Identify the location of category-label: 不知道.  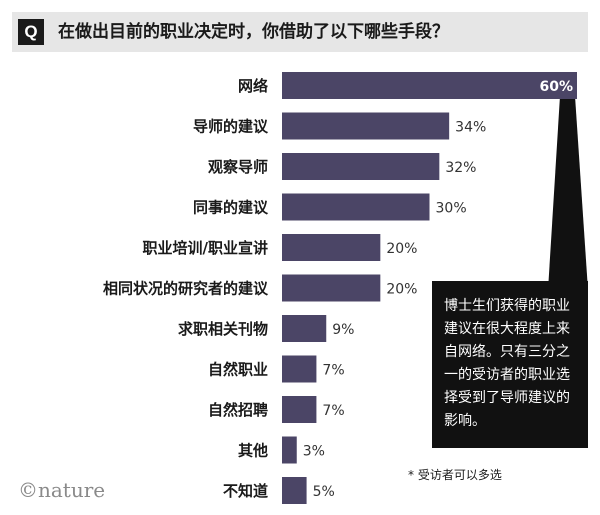
(245, 491).